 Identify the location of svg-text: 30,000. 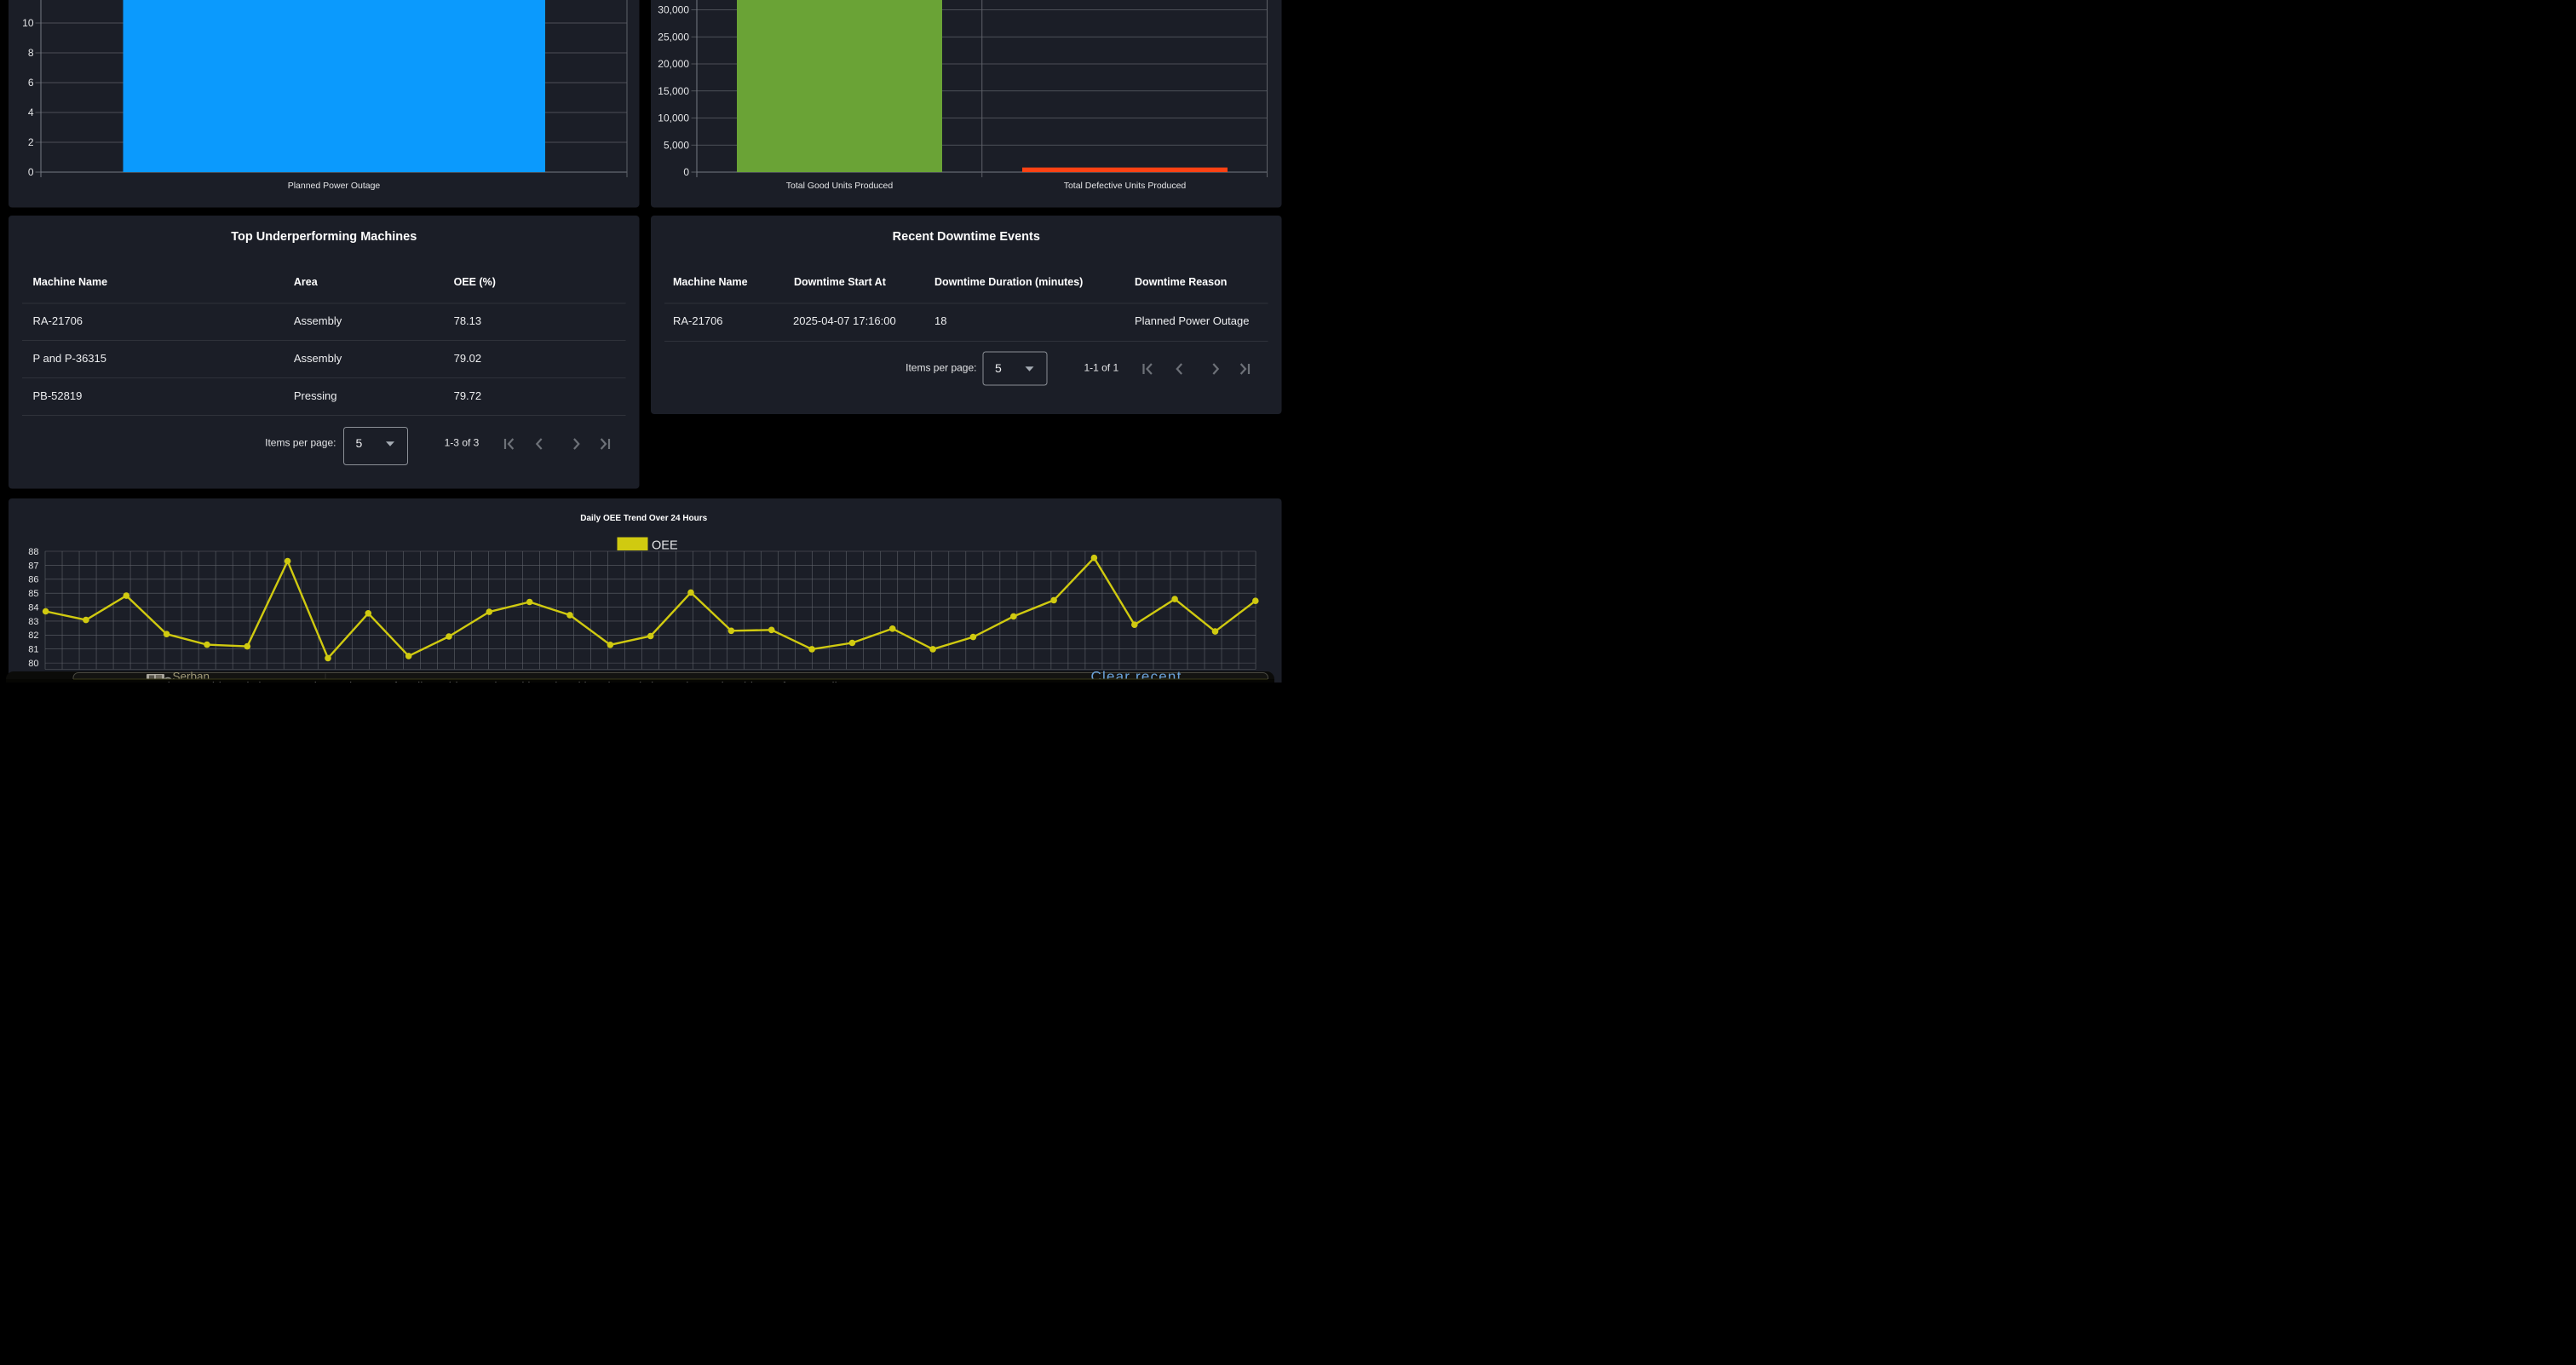
(673, 10).